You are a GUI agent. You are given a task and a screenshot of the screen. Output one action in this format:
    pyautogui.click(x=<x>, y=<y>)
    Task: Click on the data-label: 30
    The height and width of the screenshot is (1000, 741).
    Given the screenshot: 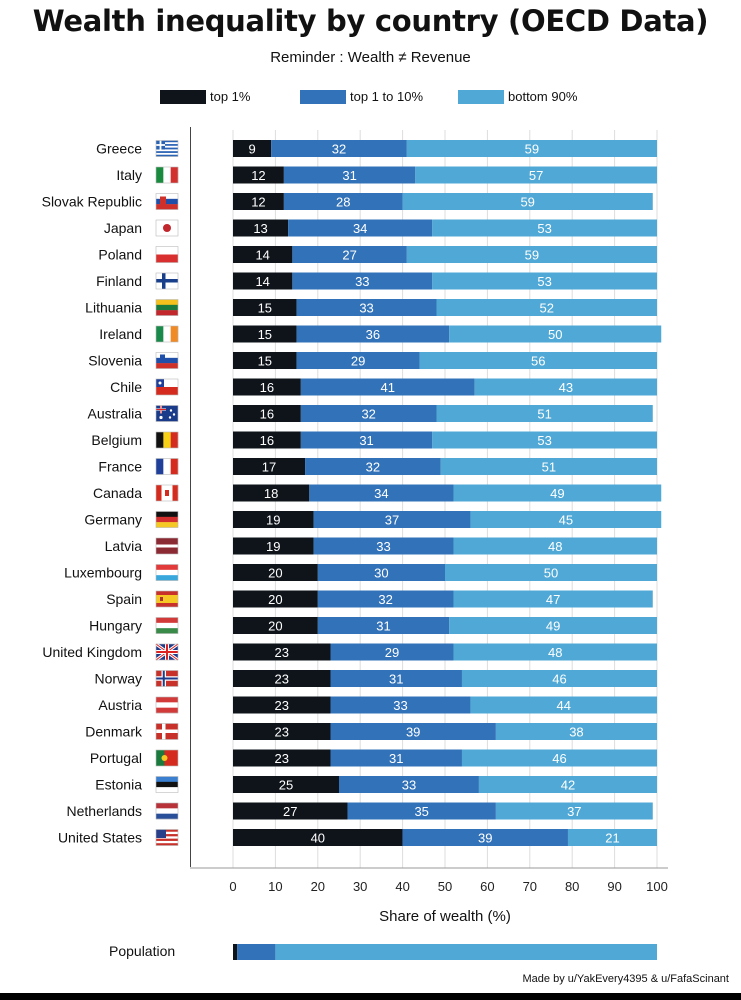 What is the action you would take?
    pyautogui.click(x=381, y=573)
    